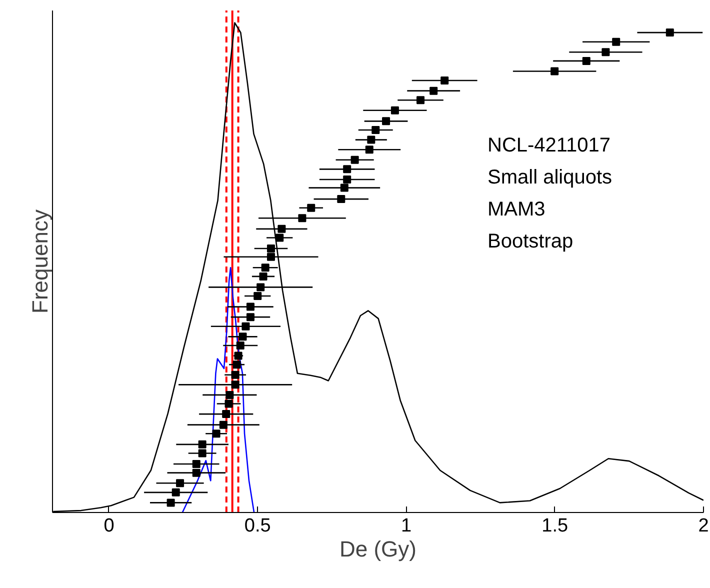 The width and height of the screenshot is (710, 588). I want to click on x-tick-label: 2, so click(703, 526).